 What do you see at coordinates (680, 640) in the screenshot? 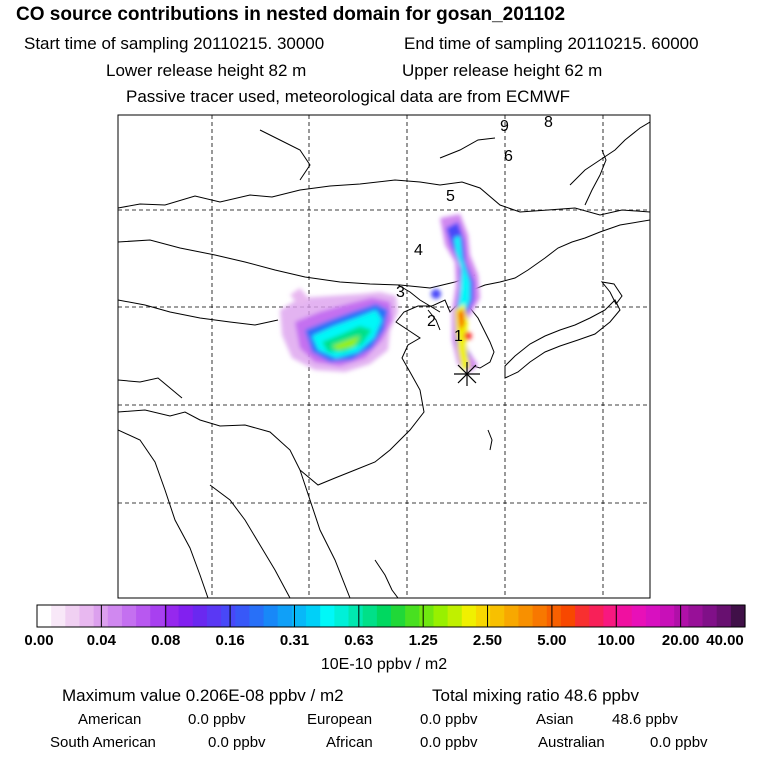
I see `colorbar-tick-label: 20.00` at bounding box center [680, 640].